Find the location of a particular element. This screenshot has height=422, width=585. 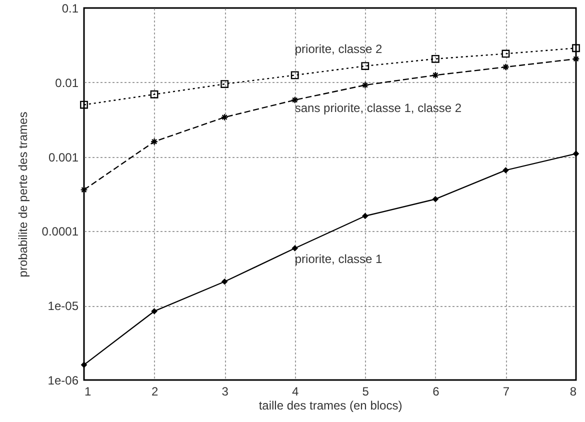

y-tick-label: 0.001 is located at coordinates (63, 157).